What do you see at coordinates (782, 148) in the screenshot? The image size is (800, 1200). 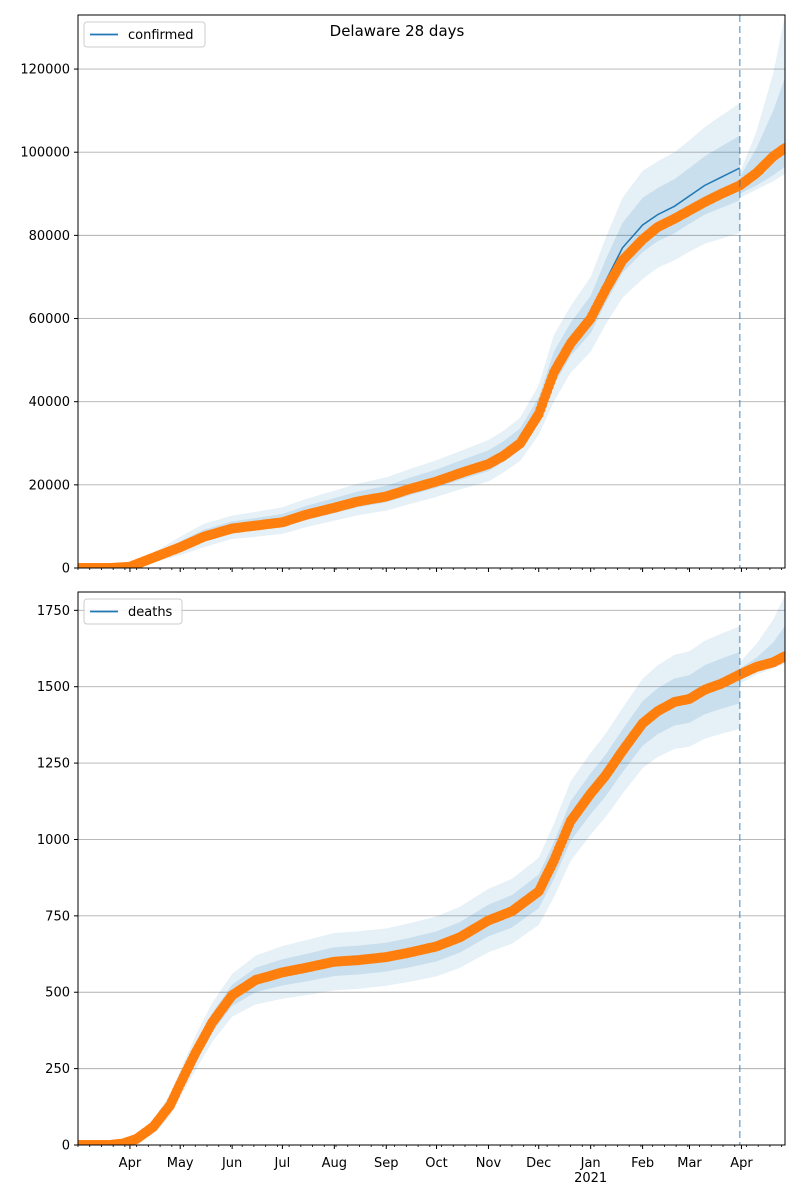 I see `confirmed-observed-point` at bounding box center [782, 148].